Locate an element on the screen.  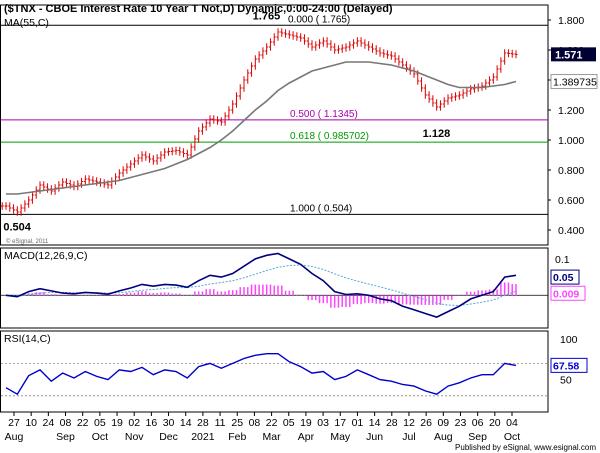
rsi-y-axis: 100 50 67.58 is located at coordinates (569, 360).